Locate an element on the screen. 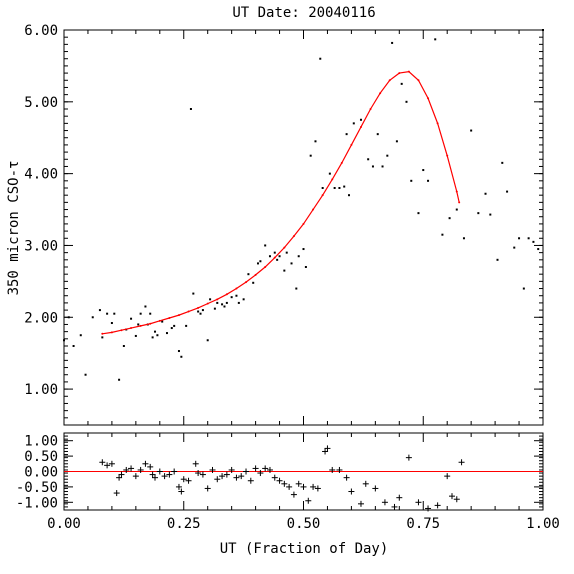 Image resolution: width=574 pixels, height=574 pixels. x-tick-label: 0.50 is located at coordinates (304, 524).